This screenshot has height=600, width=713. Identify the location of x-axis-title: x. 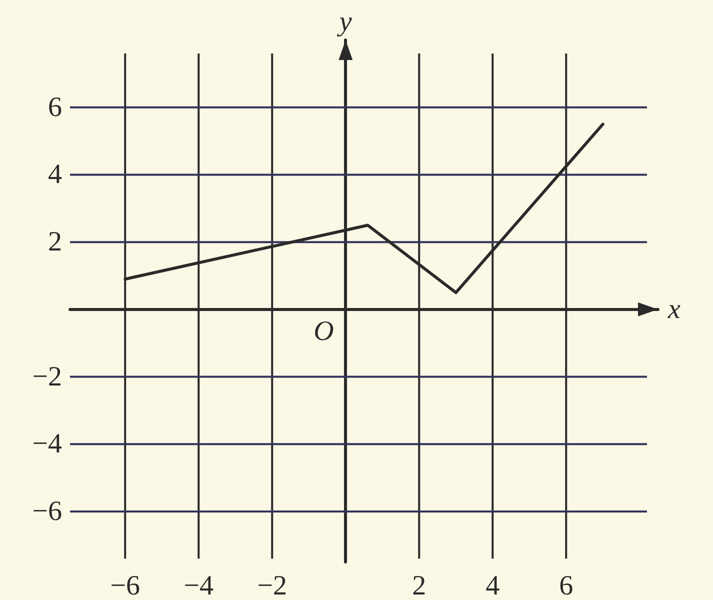
(674, 309).